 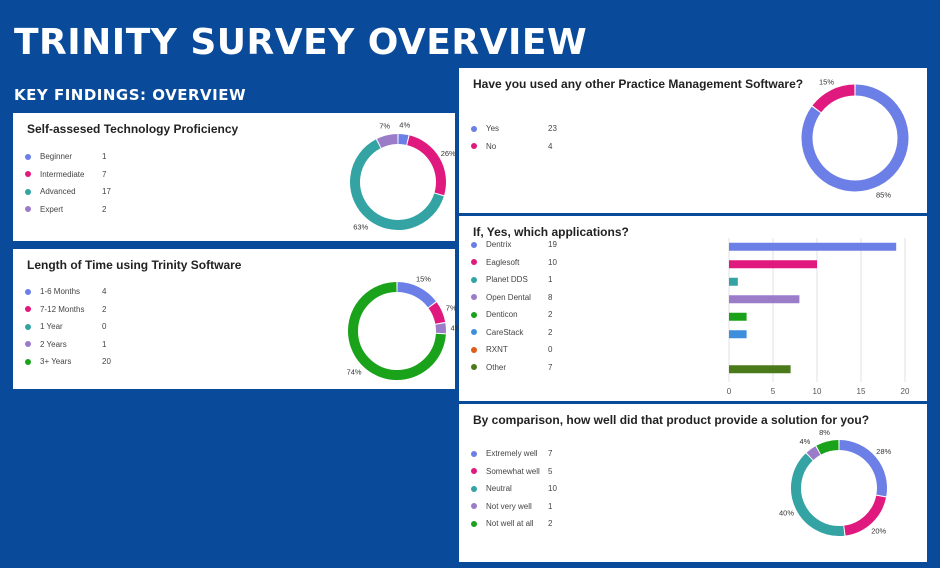 I want to click on legend-item-carestack: CareStack 2, so click(x=524, y=333).